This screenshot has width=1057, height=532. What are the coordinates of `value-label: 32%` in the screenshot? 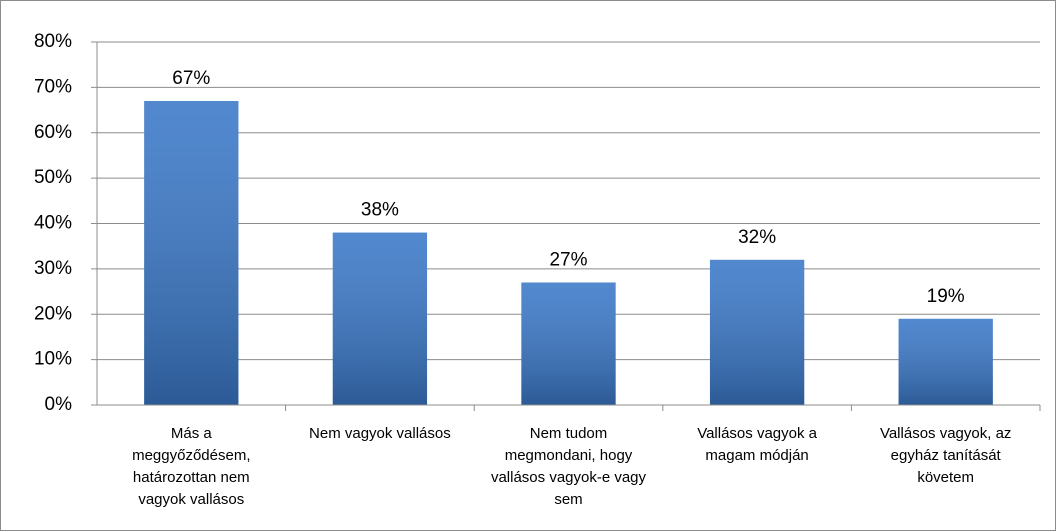 It's located at (757, 237).